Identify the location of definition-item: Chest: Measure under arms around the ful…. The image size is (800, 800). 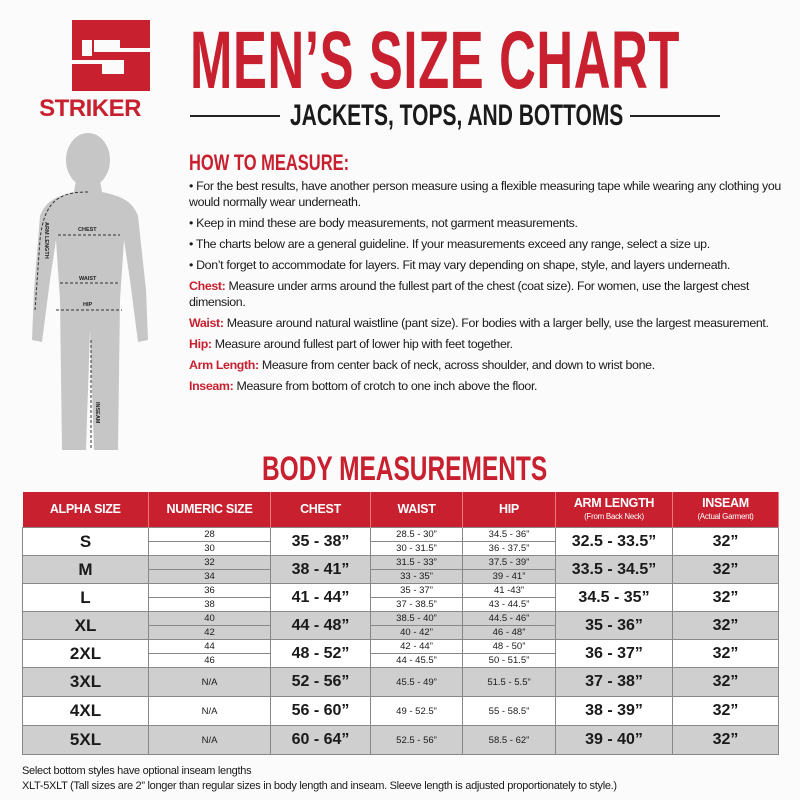
(489, 294).